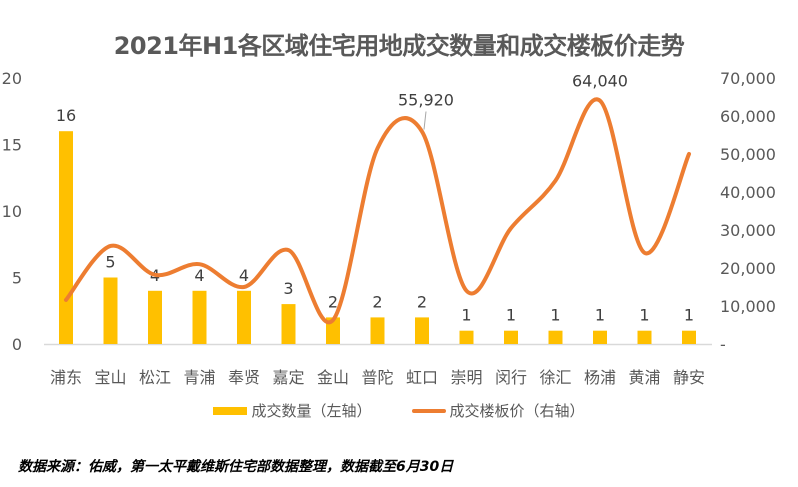  Describe the element at coordinates (333, 377) in the screenshot. I see `category-label: 金山` at that location.